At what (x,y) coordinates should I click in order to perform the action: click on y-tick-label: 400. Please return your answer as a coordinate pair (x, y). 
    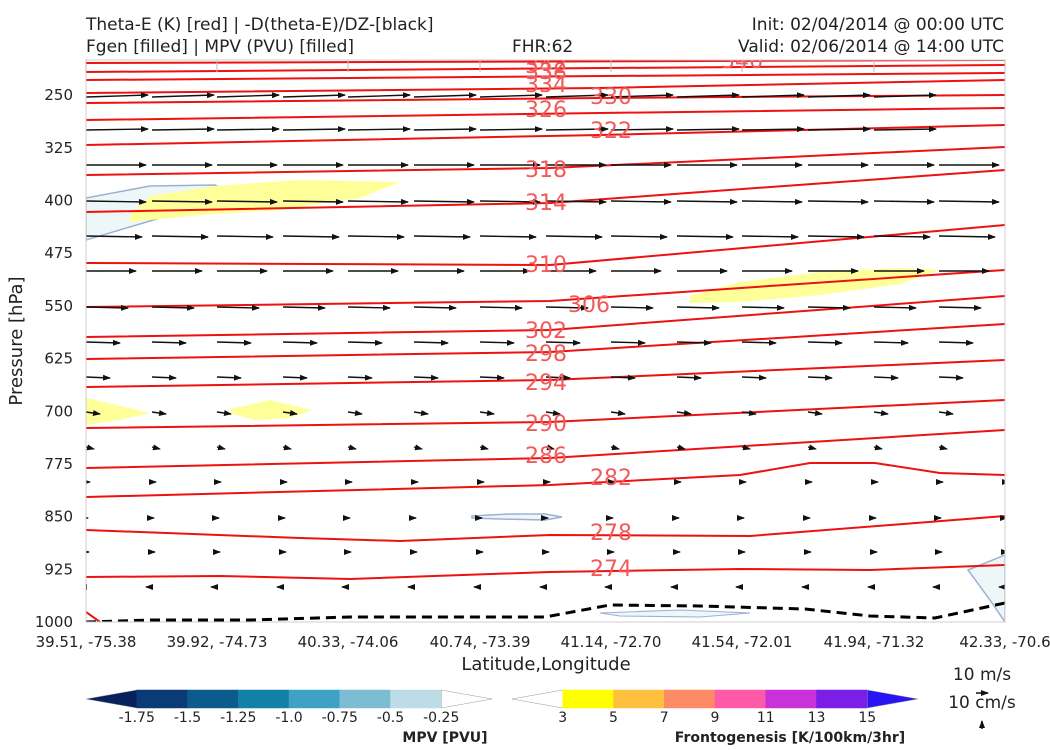
    Looking at the image, I should click on (58, 201).